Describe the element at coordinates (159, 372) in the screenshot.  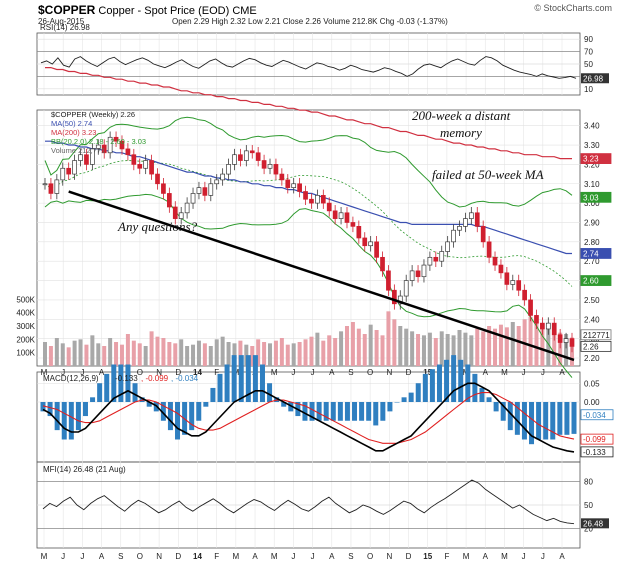
I see `x-tick-label: N` at that location.